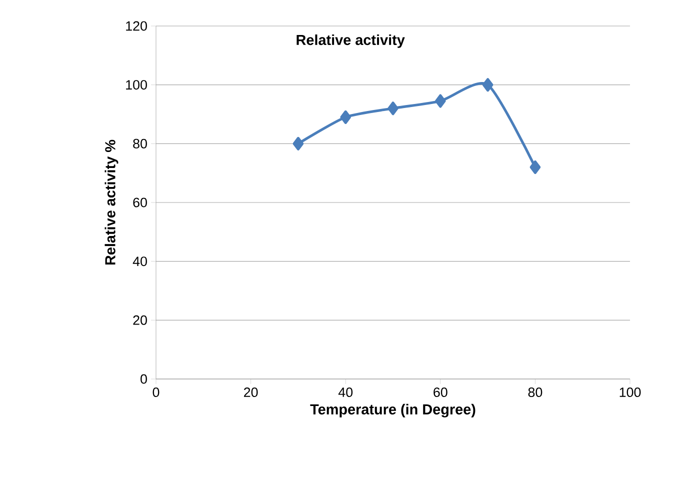 The height and width of the screenshot is (491, 678). I want to click on y-tick-label: 100, so click(136, 85).